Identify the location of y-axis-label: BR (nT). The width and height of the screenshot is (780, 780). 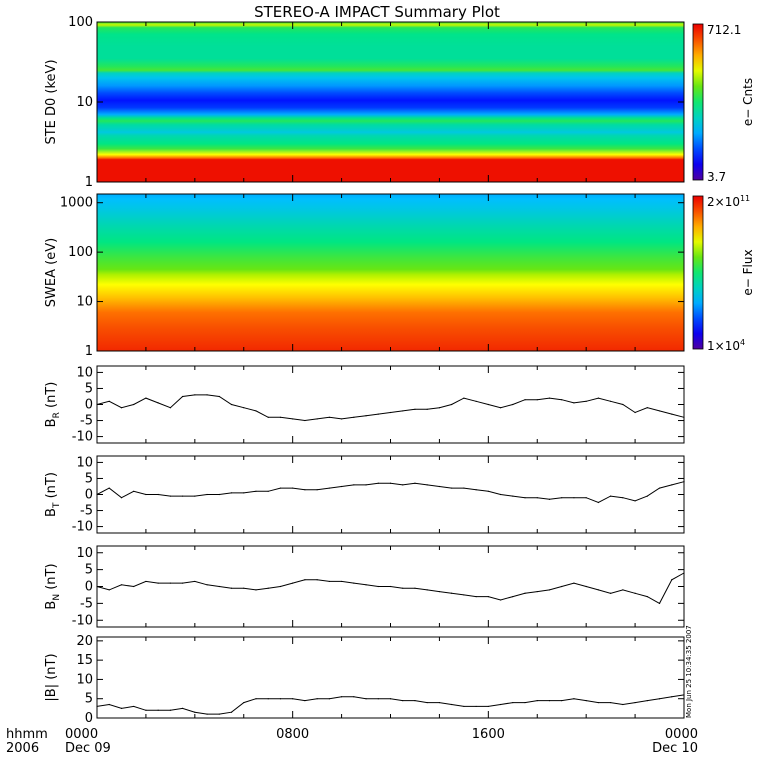
(53, 405).